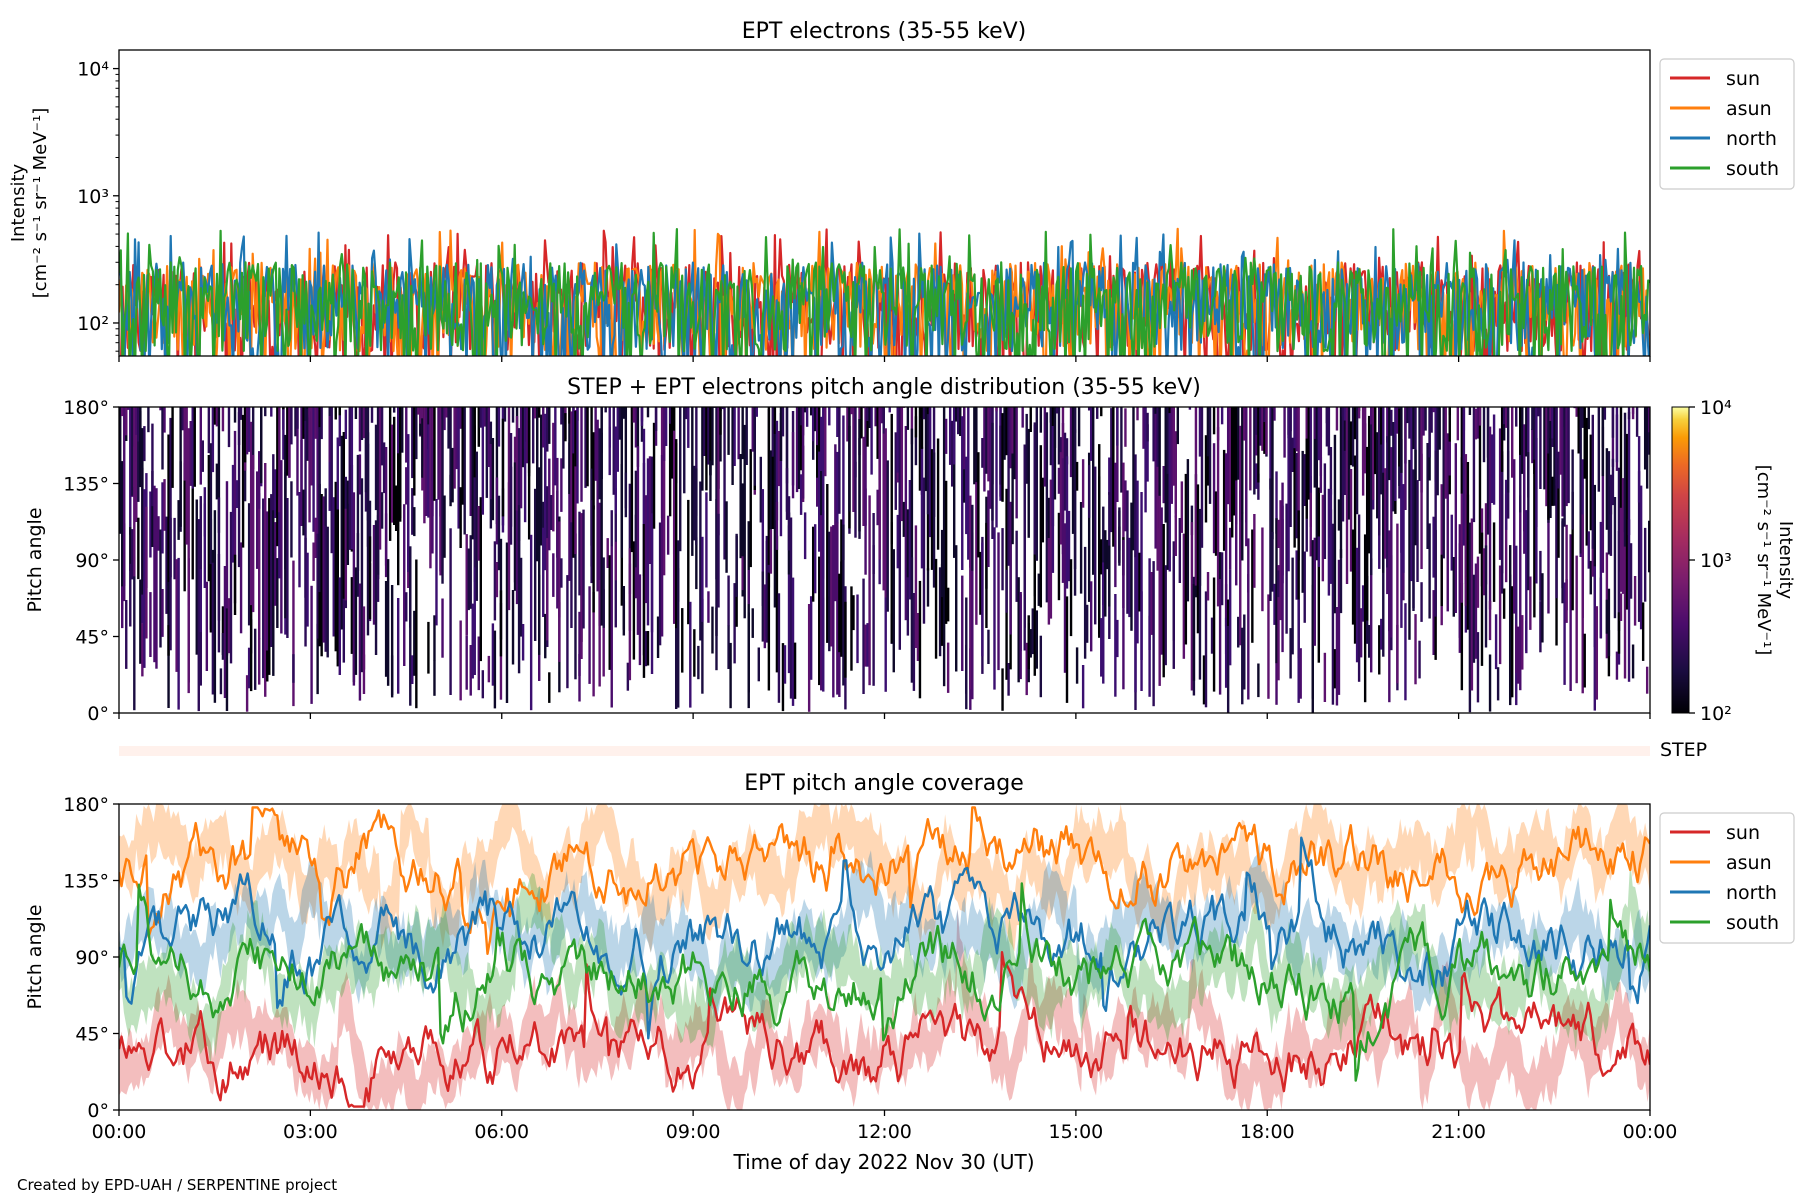 Image resolution: width=1800 pixels, height=1200 pixels. Describe the element at coordinates (884, 982) in the screenshot. I see `series-line-south` at that location.